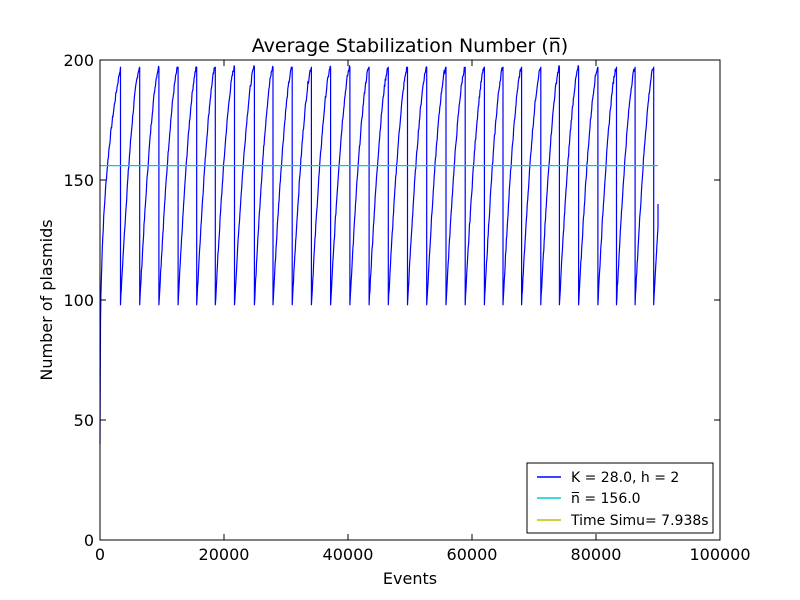 The height and width of the screenshot is (600, 800). I want to click on x-tick-label: 20000, so click(224, 554).